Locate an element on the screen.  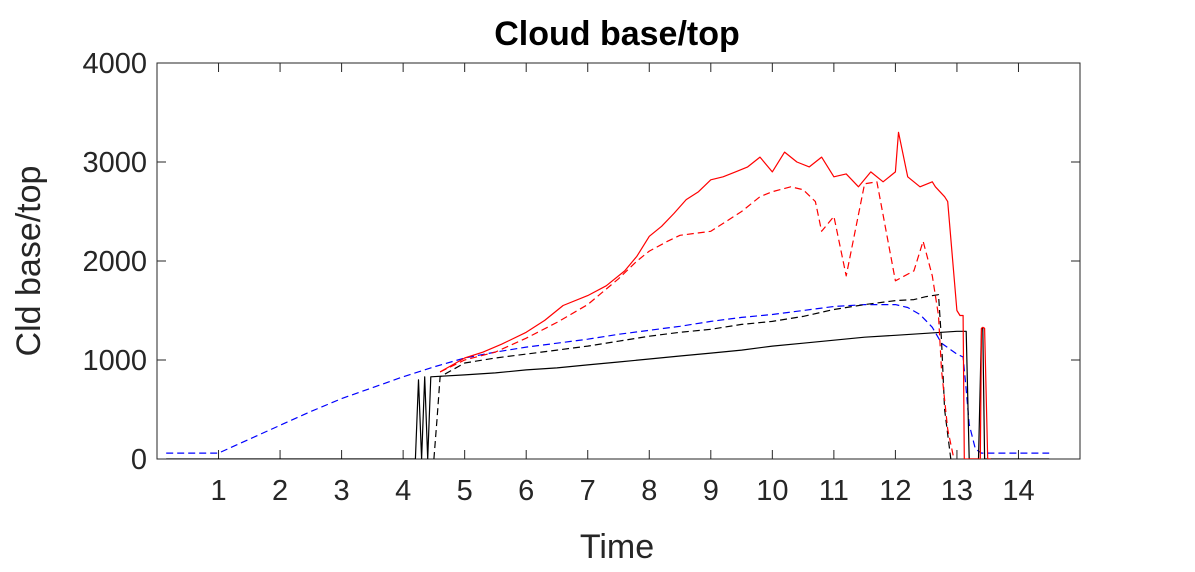
y-tick-label: 3000 is located at coordinates (114, 163).